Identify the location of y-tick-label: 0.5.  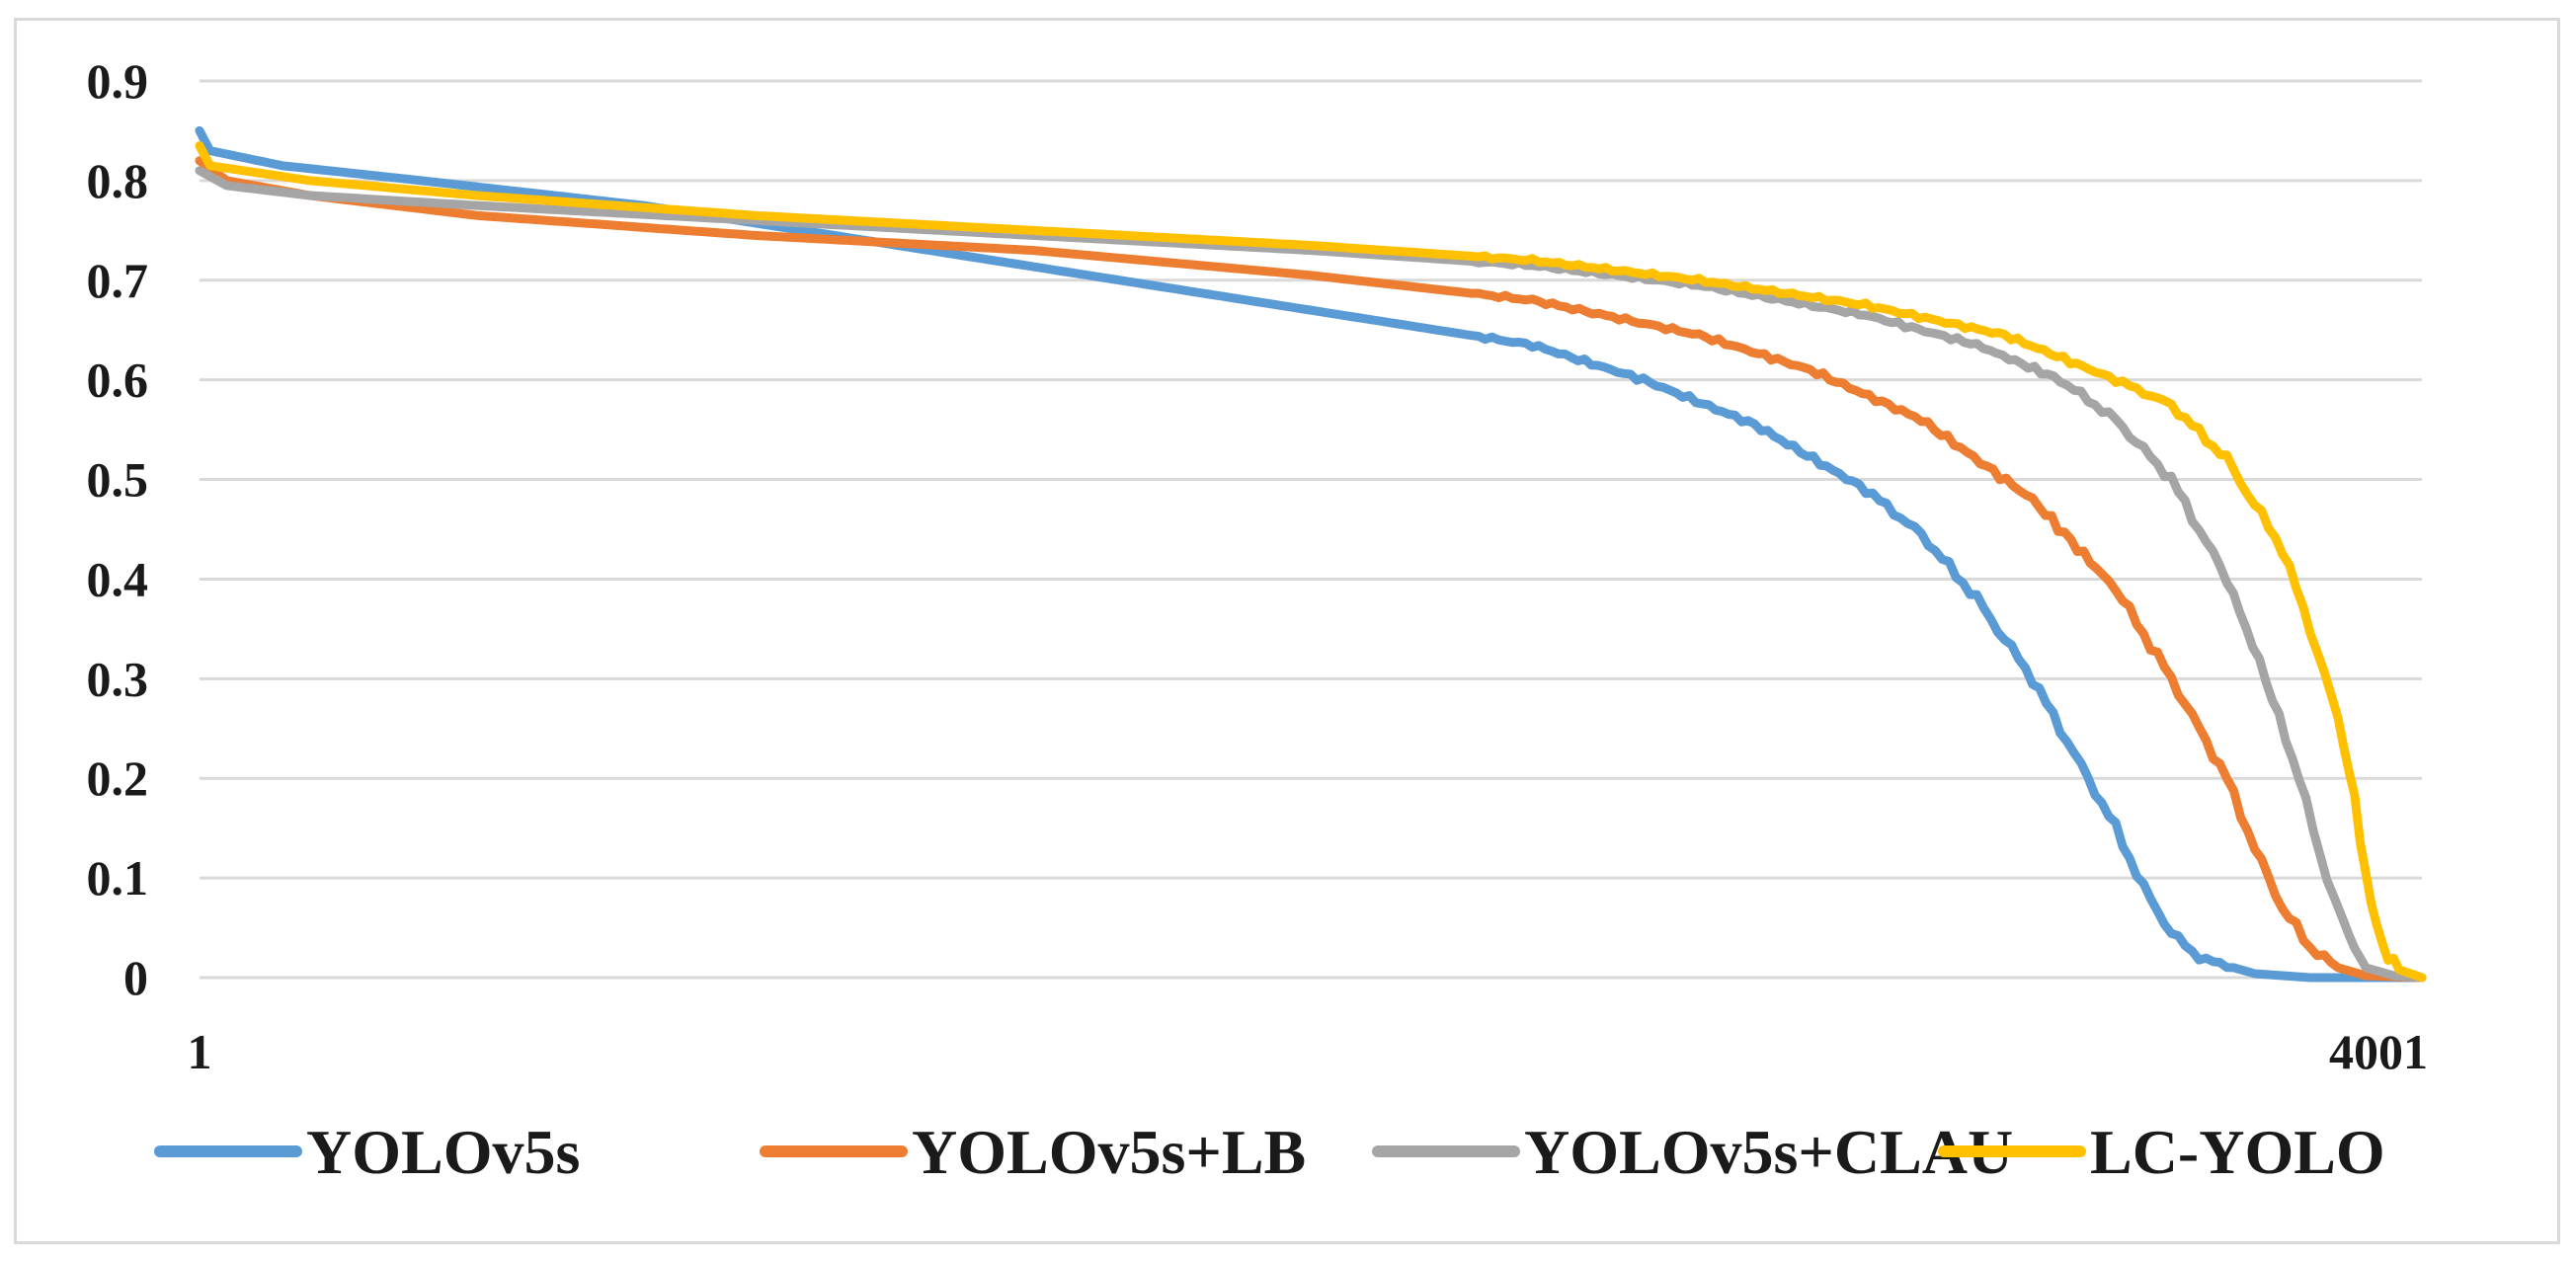
(118, 480).